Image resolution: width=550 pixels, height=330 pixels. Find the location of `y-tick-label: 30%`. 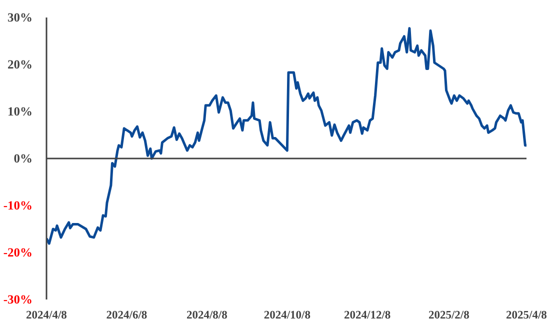

y-tick-label: 30% is located at coordinates (20, 17).